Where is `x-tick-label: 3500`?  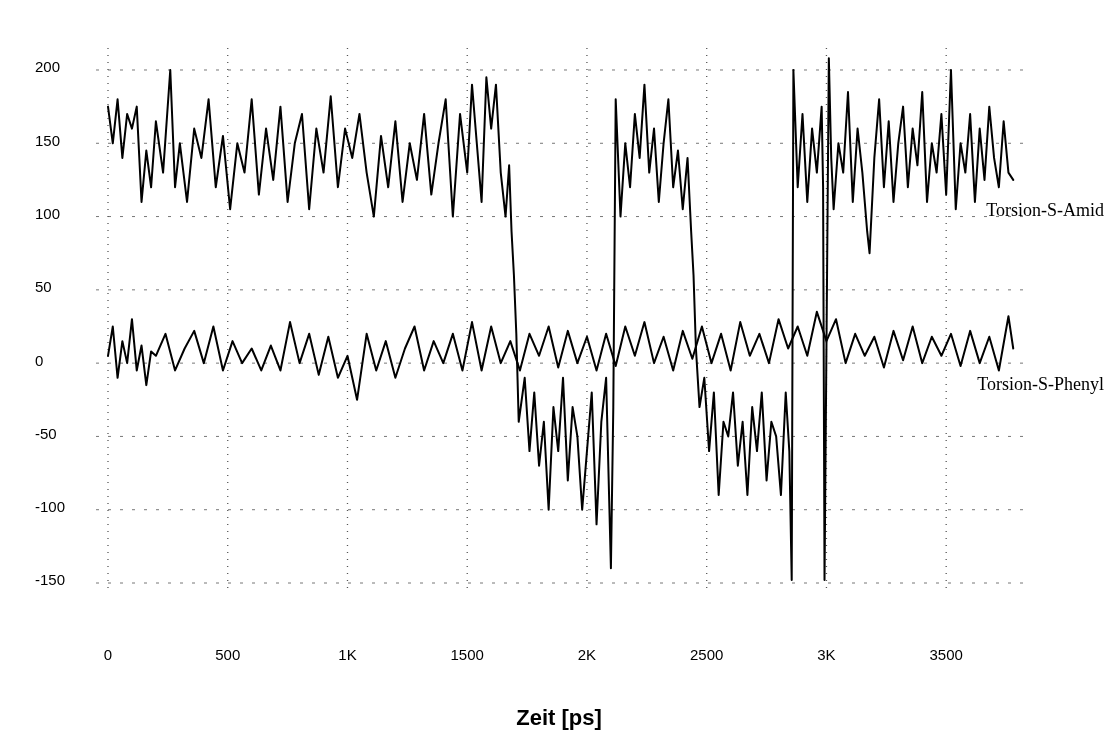
x-tick-label: 3500 is located at coordinates (946, 654).